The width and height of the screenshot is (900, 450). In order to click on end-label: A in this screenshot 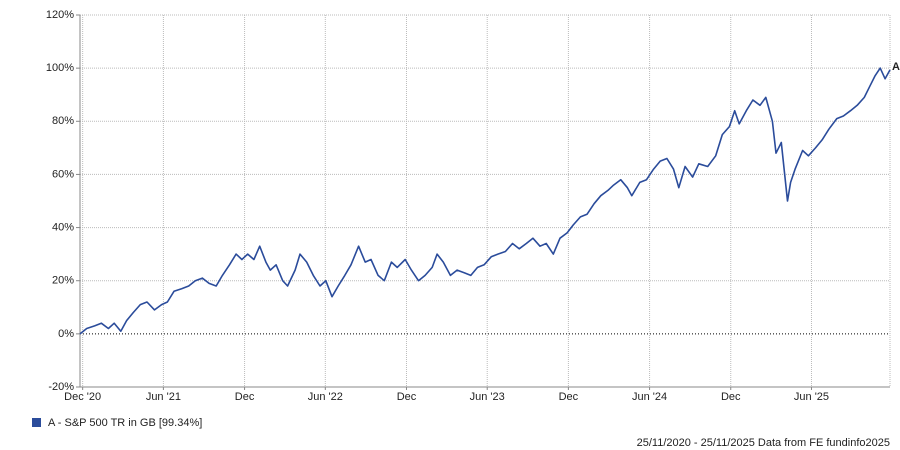, I will do `click(896, 67)`.